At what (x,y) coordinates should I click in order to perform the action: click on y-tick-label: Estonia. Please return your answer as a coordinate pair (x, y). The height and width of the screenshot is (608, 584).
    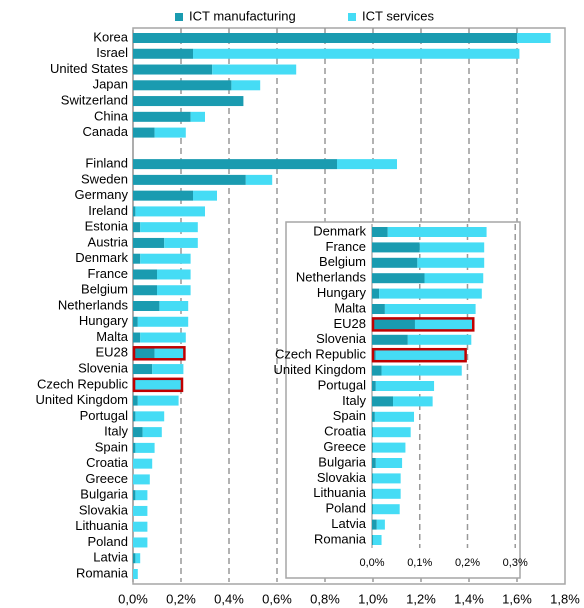
    Looking at the image, I should click on (107, 226).